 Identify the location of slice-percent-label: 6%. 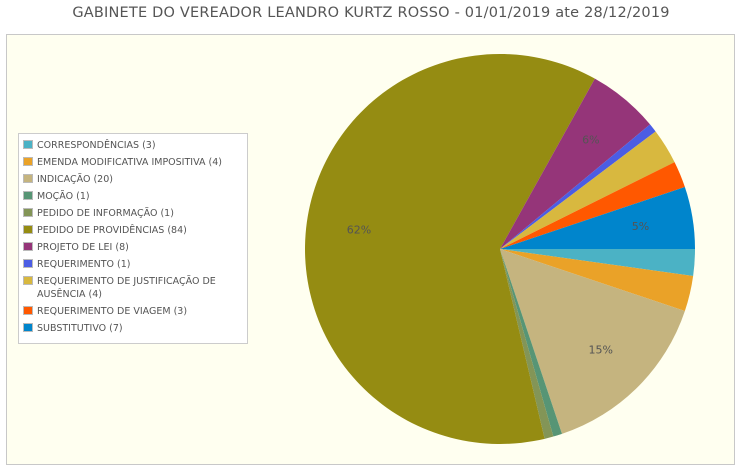
(590, 140).